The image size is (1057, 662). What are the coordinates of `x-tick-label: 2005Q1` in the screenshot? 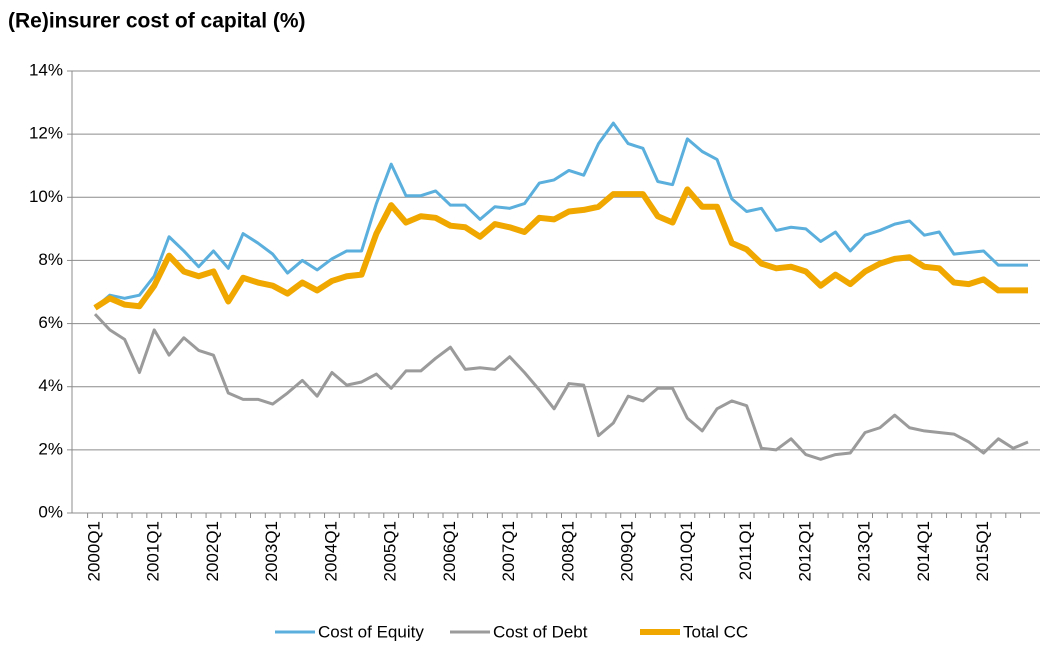 It's located at (390, 551).